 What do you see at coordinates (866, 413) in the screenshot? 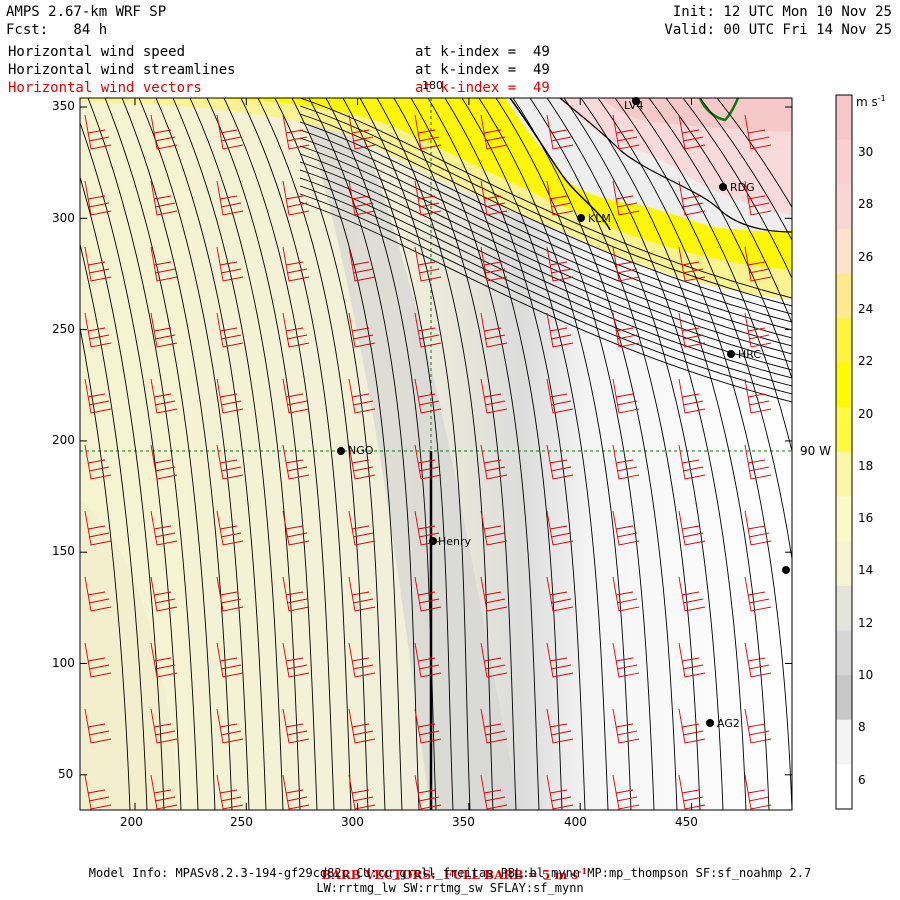
I see `colorbar-label: 20` at bounding box center [866, 413].